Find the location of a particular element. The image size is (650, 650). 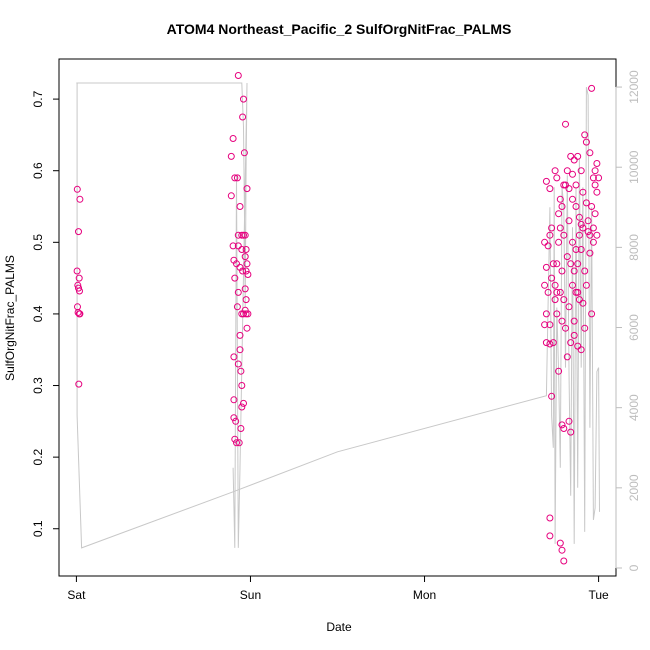

x-tick-label: Mon is located at coordinates (424, 595).